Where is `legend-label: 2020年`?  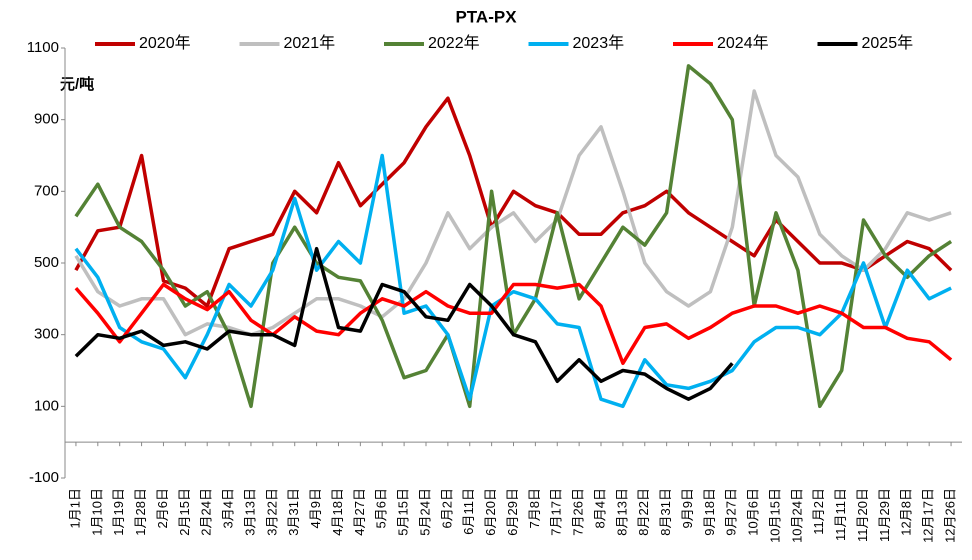
legend-label: 2020年 is located at coordinates (165, 43).